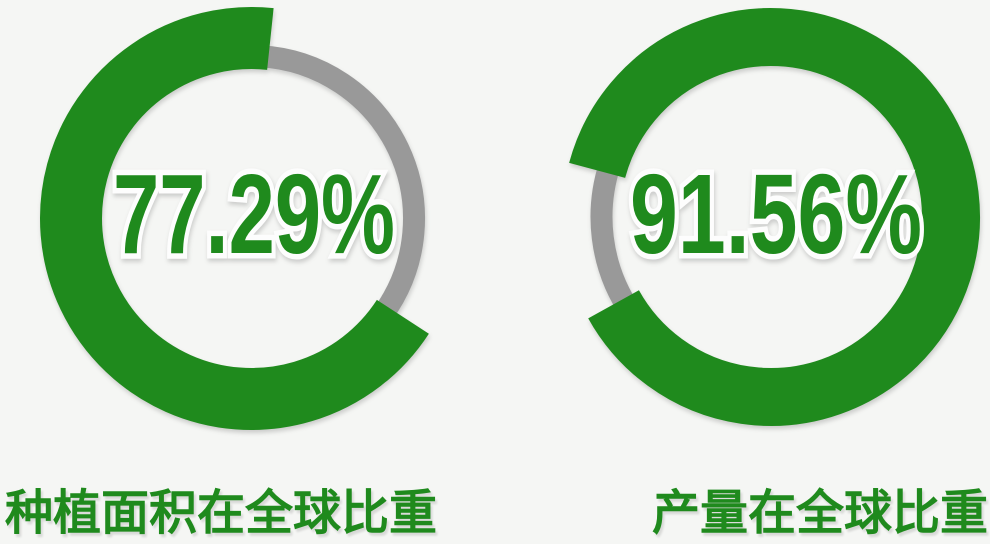  I want to click on donut-value-label: 91.56%, so click(776, 214).